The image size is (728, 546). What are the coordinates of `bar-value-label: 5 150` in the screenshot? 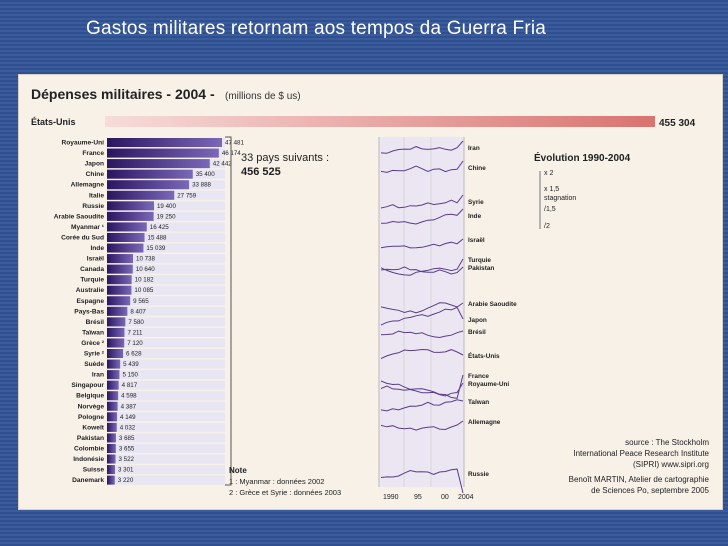 It's located at (130, 375).